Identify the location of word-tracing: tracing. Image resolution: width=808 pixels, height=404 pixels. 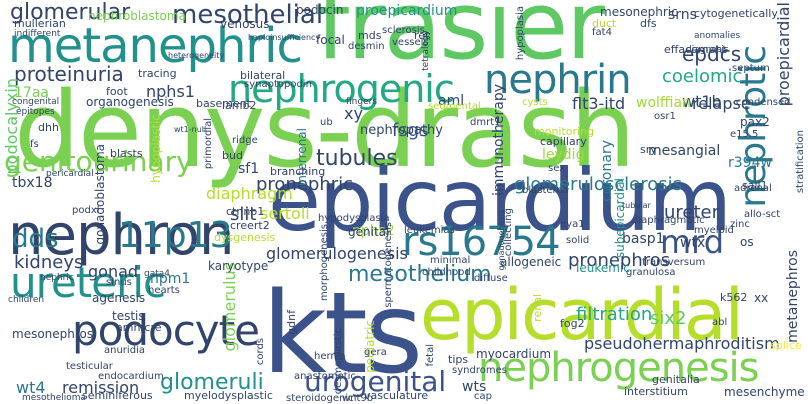
(157, 73).